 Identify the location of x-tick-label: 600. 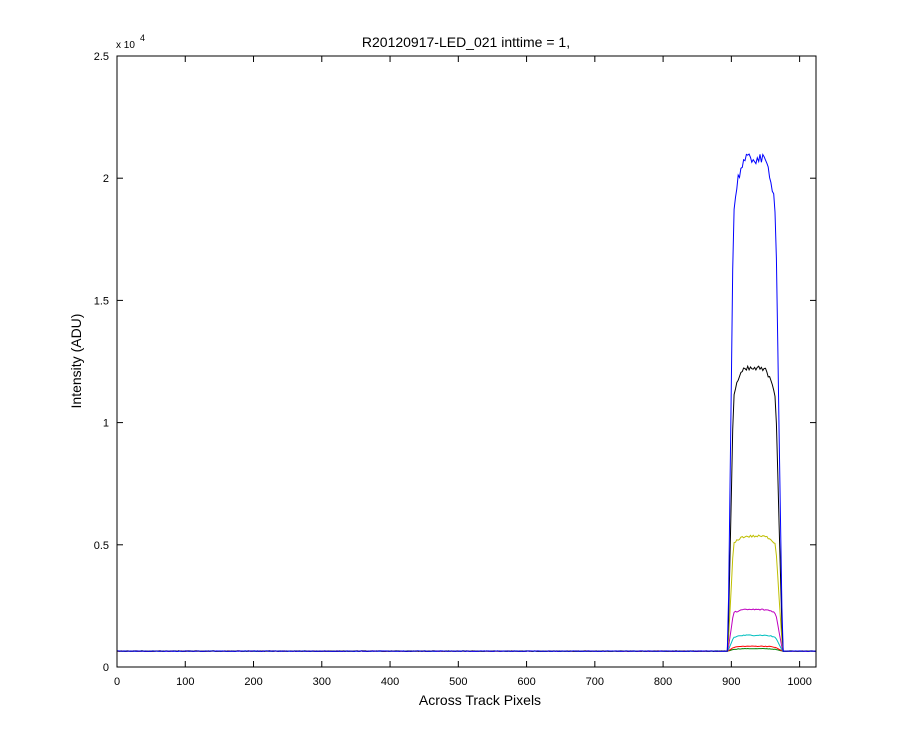
(526, 682).